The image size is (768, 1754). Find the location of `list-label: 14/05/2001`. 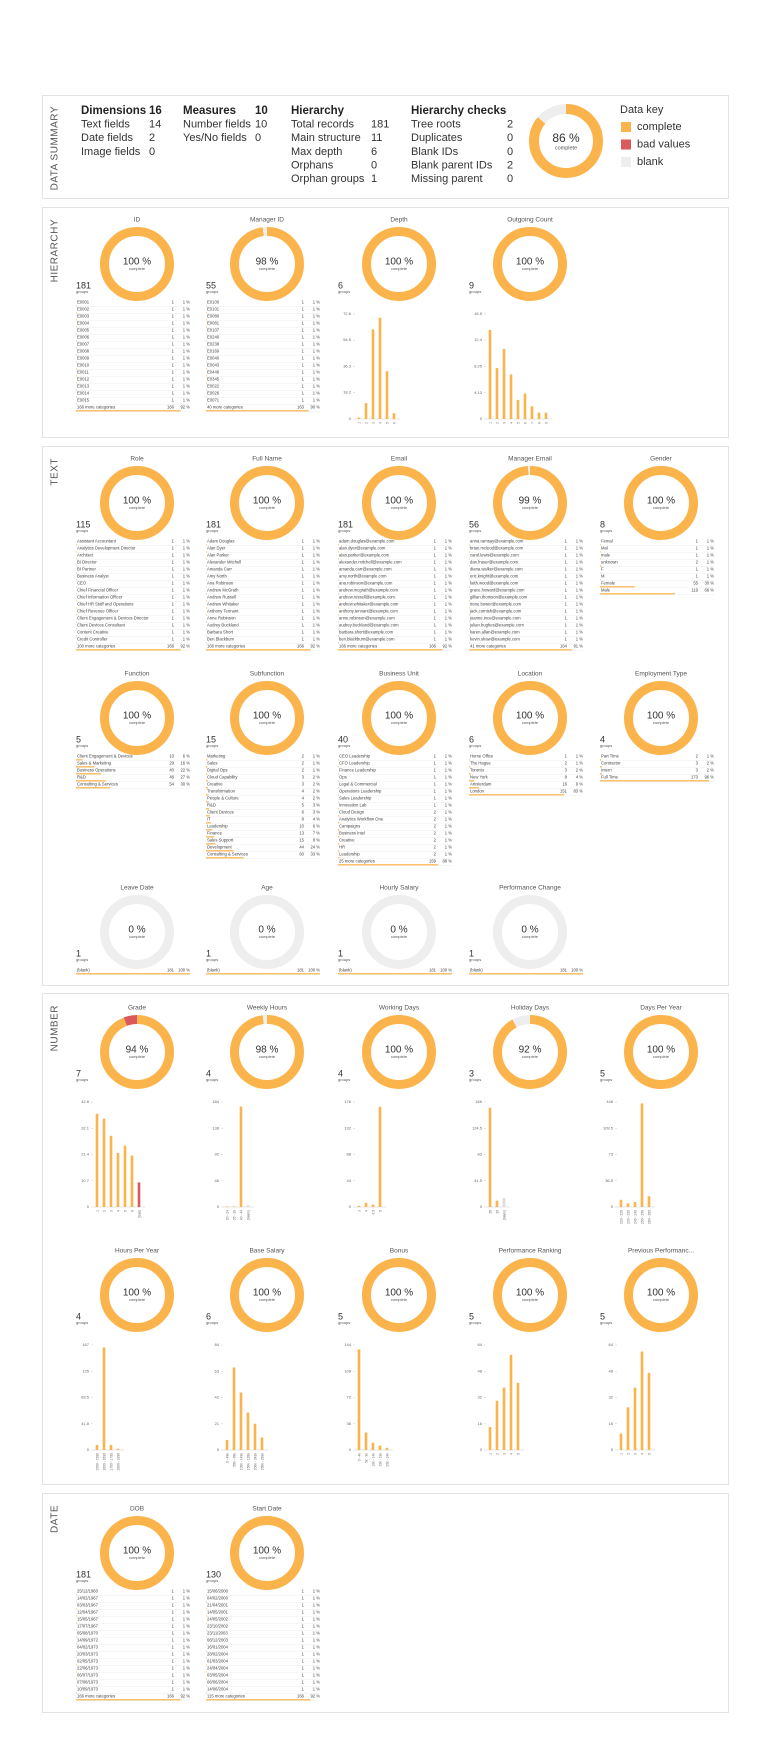

list-label: 14/05/2001 is located at coordinates (218, 1612).